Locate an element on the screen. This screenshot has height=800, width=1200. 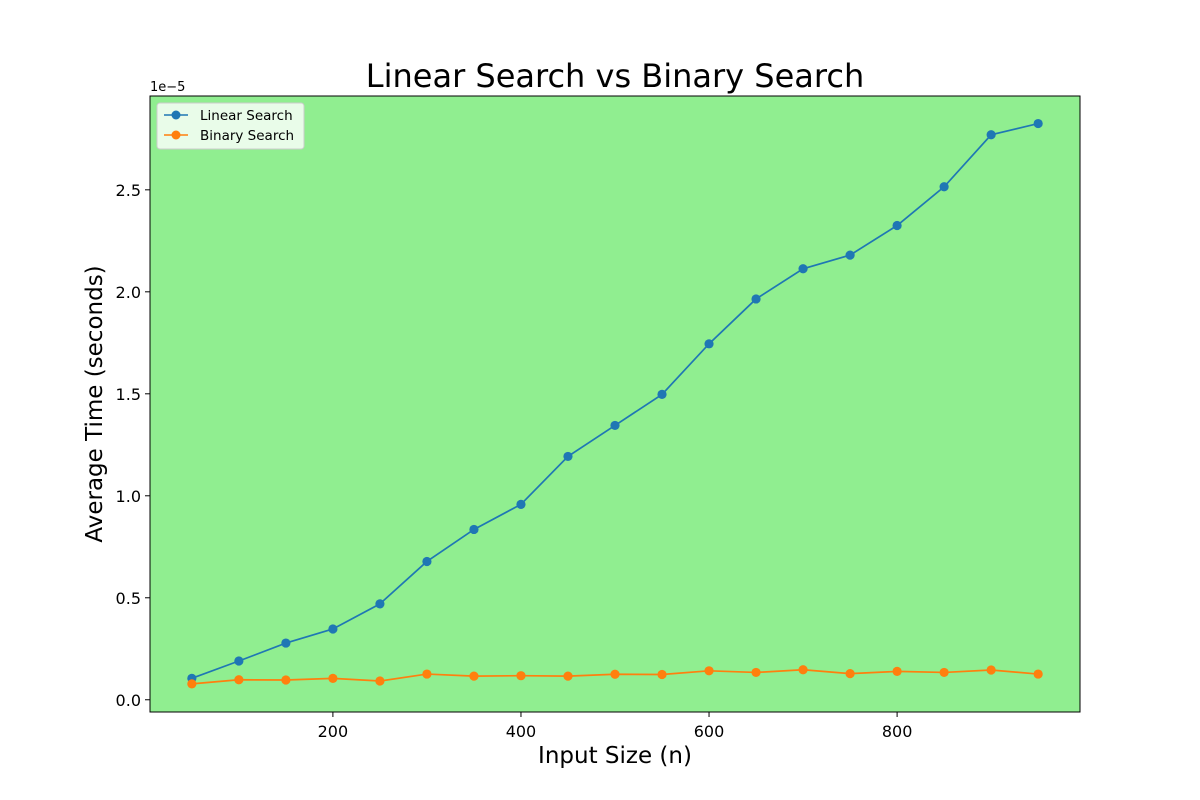
x-tick-label: 600 is located at coordinates (709, 731).